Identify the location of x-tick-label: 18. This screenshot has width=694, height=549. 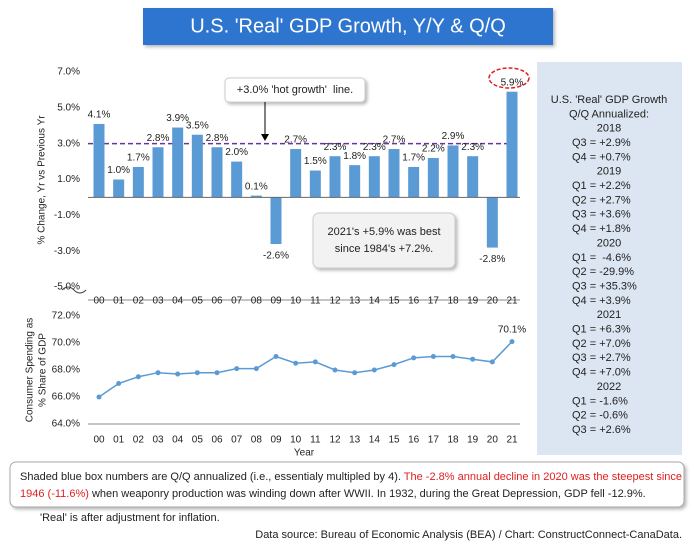
(453, 301).